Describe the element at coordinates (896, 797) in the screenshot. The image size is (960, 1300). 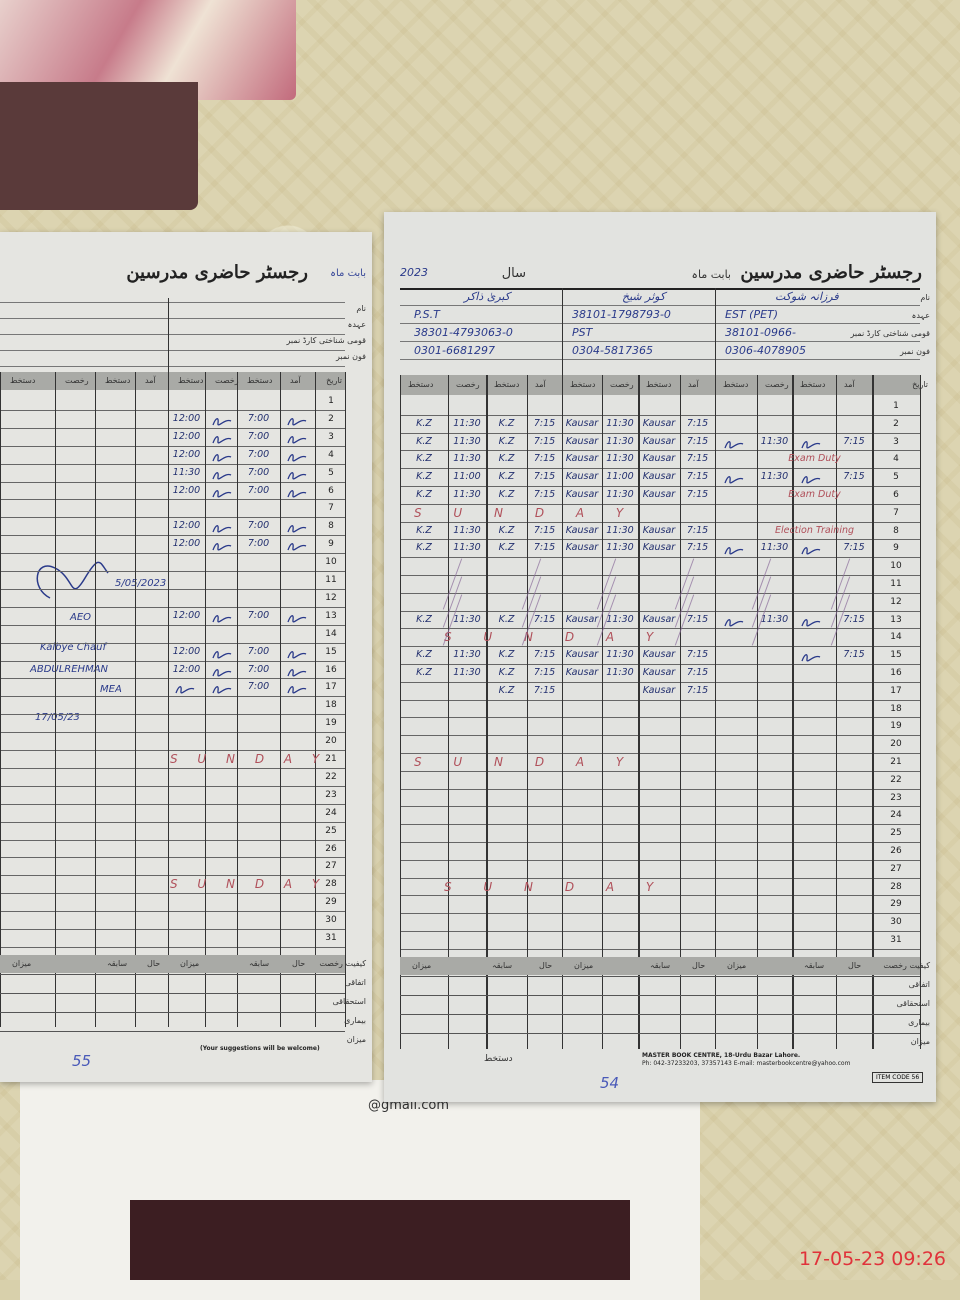
I see `day-number: 23` at that location.